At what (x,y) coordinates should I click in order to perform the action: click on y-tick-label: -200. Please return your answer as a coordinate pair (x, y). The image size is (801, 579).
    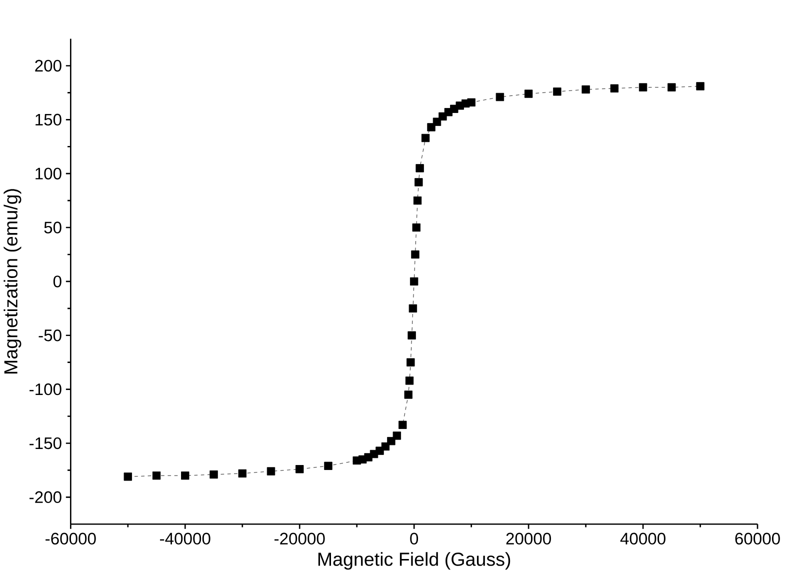
    Looking at the image, I should click on (46, 497).